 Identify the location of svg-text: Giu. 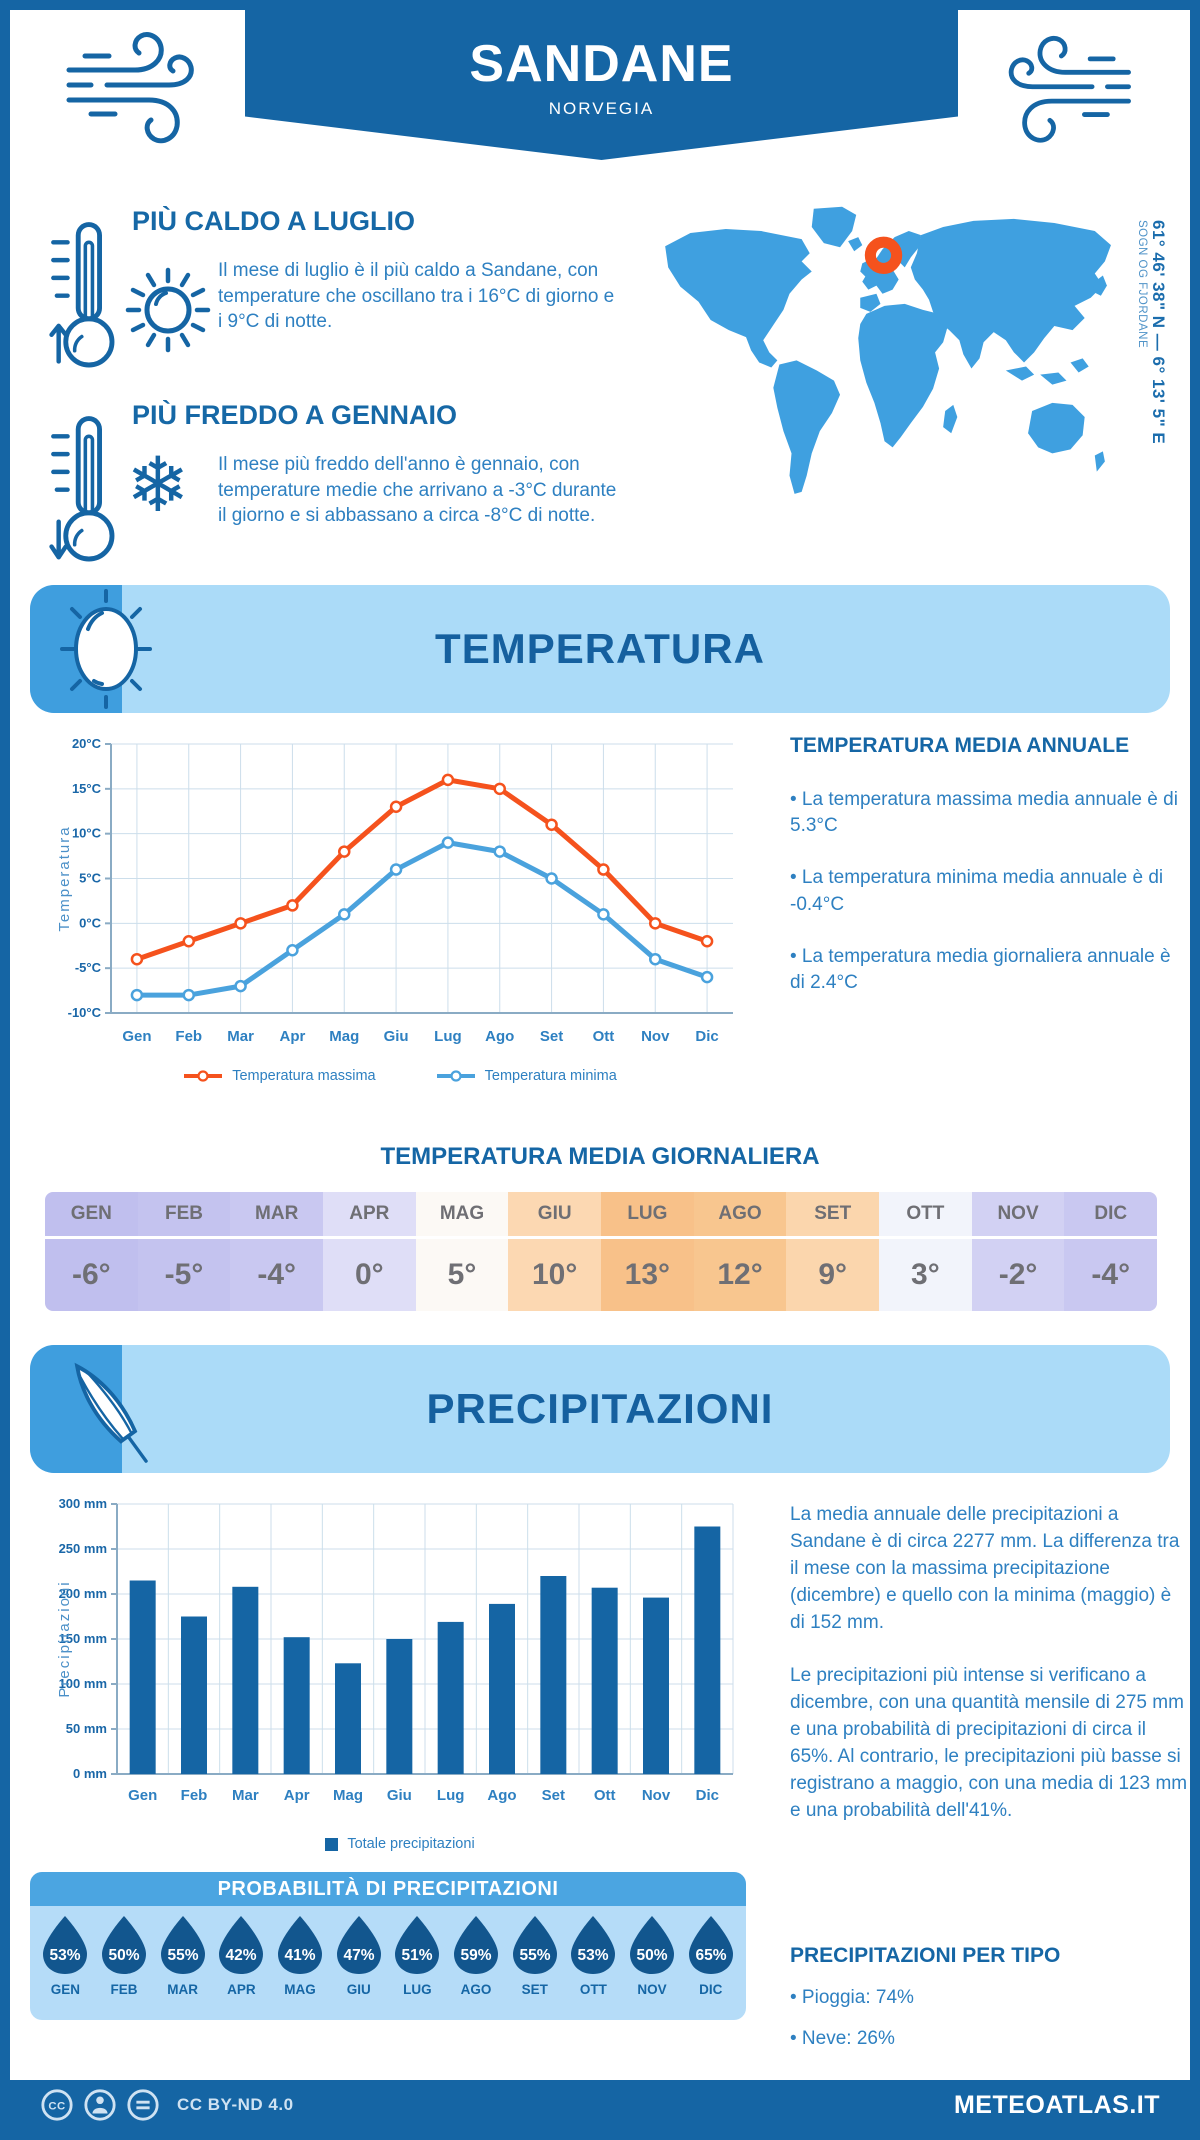
(396, 1036).